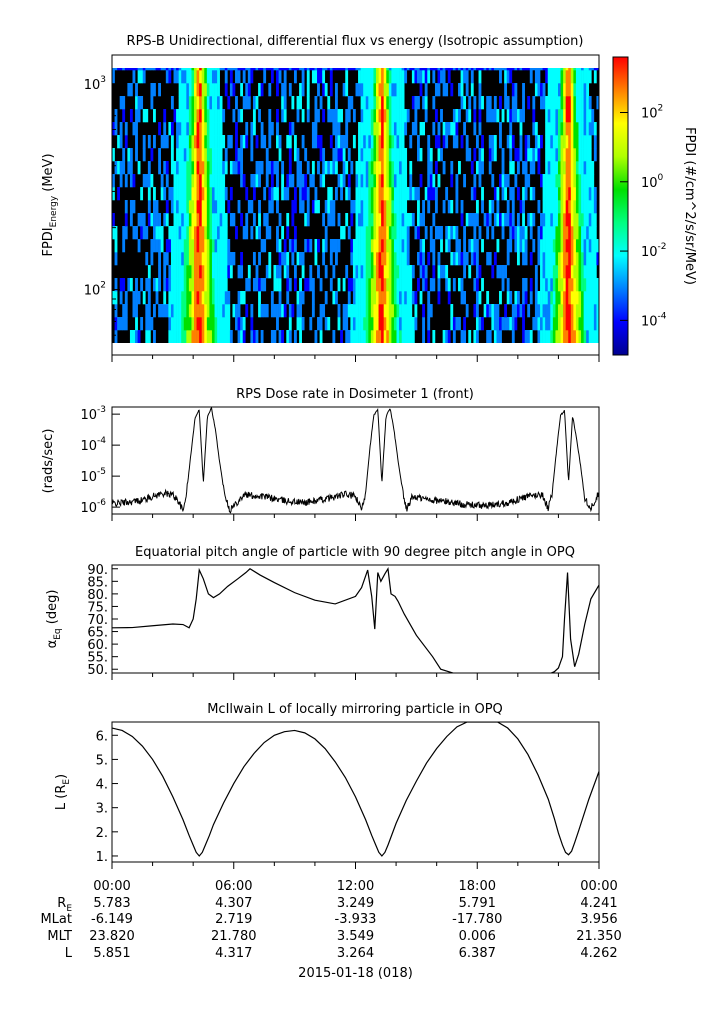  I want to click on ephemeris-value: 3.956, so click(598, 919).